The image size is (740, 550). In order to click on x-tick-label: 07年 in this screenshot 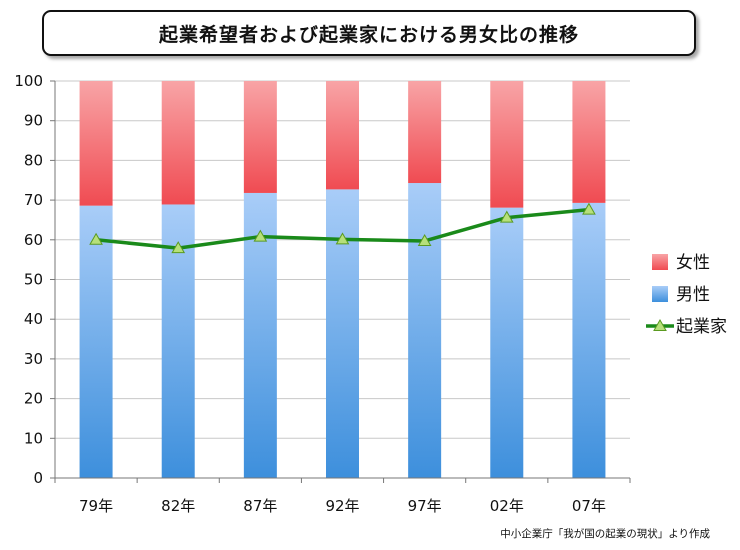, I will do `click(589, 506)`.